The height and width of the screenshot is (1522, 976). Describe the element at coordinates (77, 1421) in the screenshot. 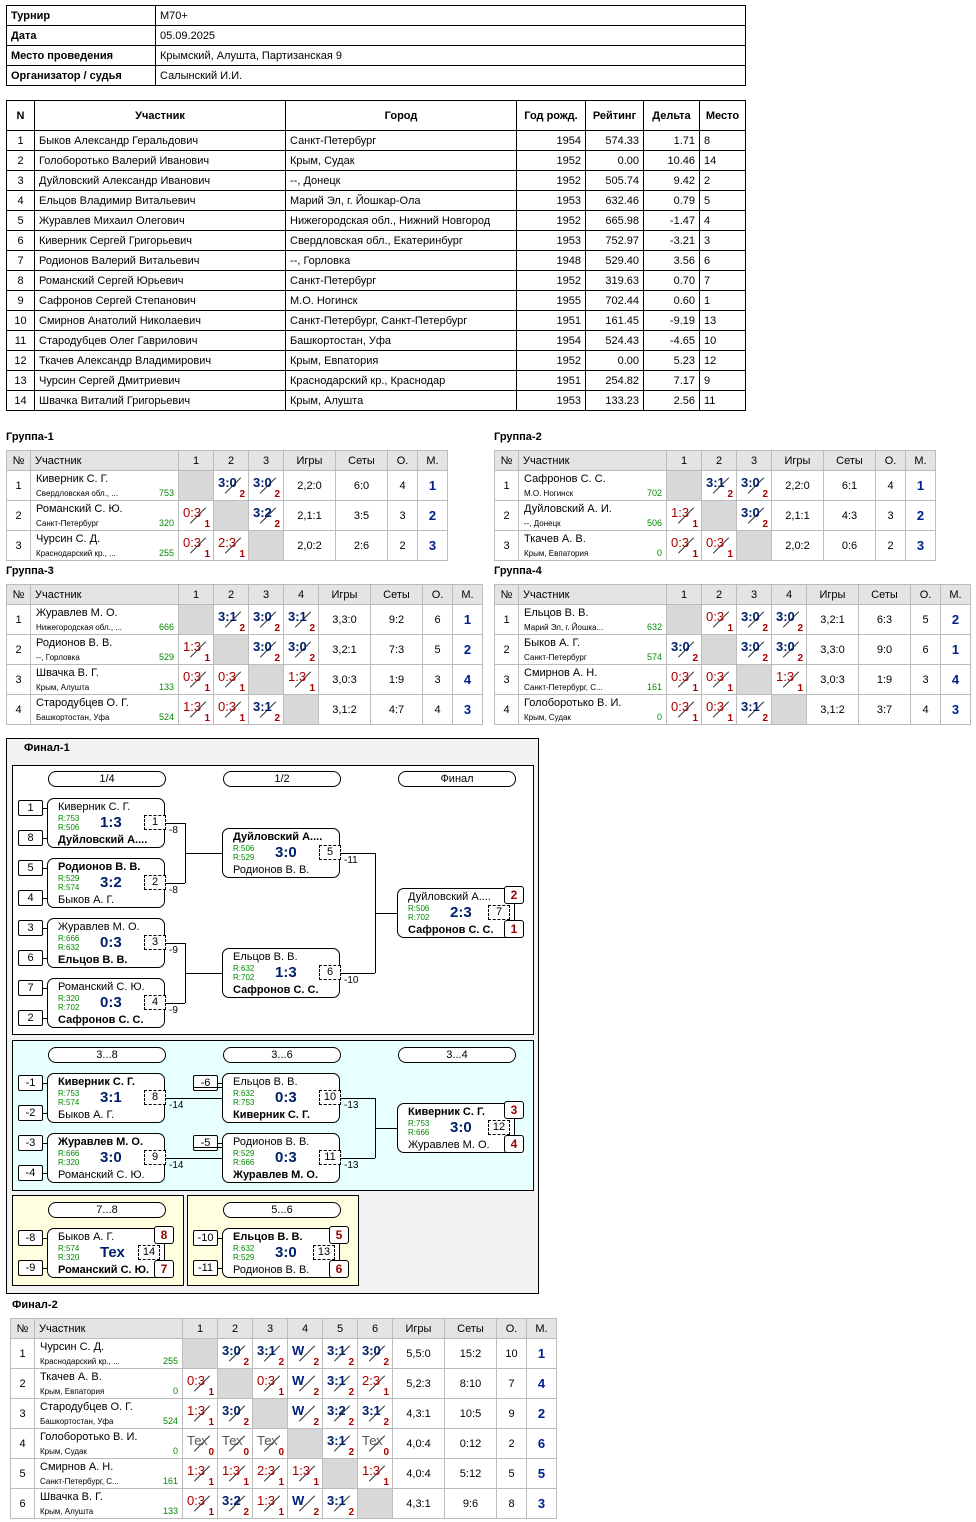

I see `participant-city: Башкортостан, Уфа` at that location.